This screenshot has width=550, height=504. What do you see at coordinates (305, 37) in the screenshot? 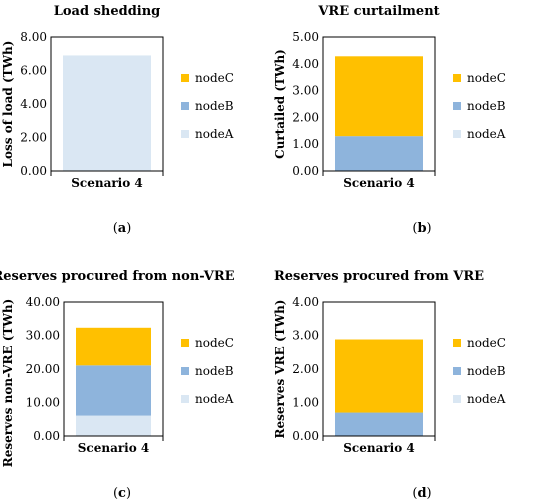
I see `y-tick-label: 5.00` at bounding box center [305, 37].